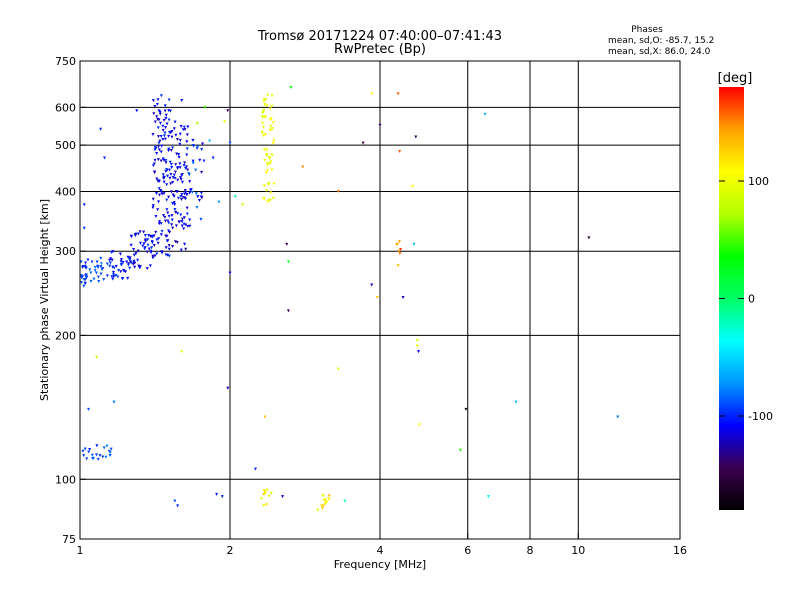 Image resolution: width=800 pixels, height=600 pixels. What do you see at coordinates (735, 78) in the screenshot?
I see `colorbar-label: [deg]` at bounding box center [735, 78].